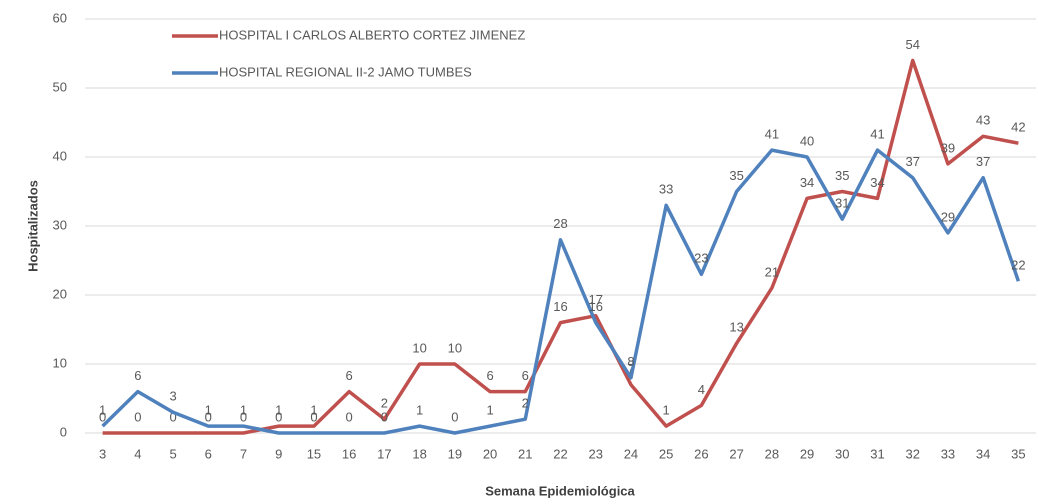 This screenshot has height=504, width=1038. What do you see at coordinates (60, 224) in the screenshot?
I see `y-tick-label: 30` at bounding box center [60, 224].